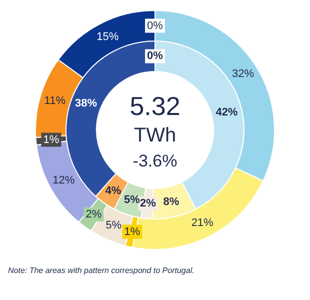 This screenshot has width=310, height=300. I want to click on data-label: 21%, so click(202, 222).